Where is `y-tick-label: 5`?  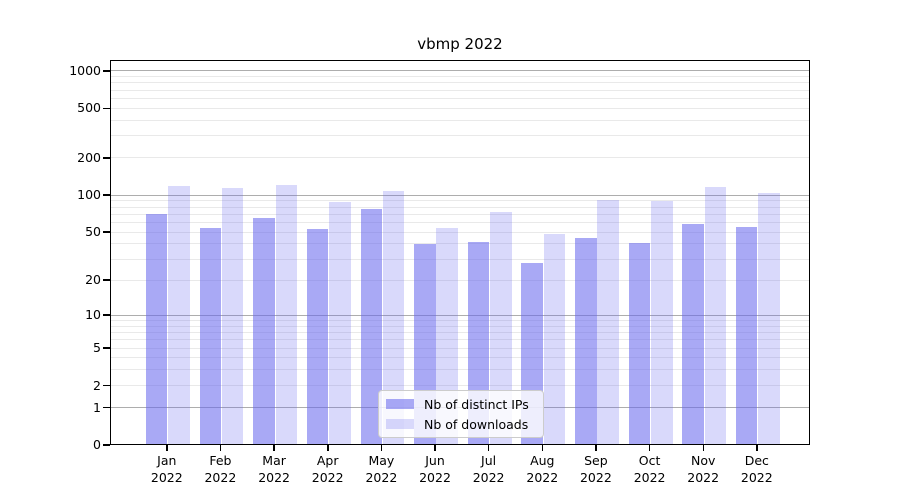 y-tick-label: 5 is located at coordinates (97, 347).